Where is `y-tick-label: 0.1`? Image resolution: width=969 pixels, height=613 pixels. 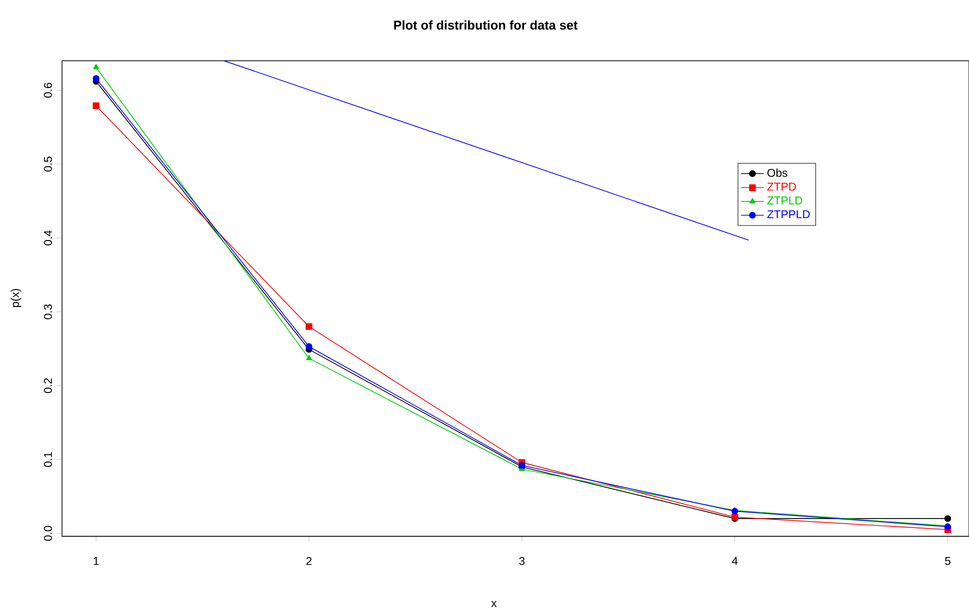 y-tick-label: 0.1 is located at coordinates (48, 459).